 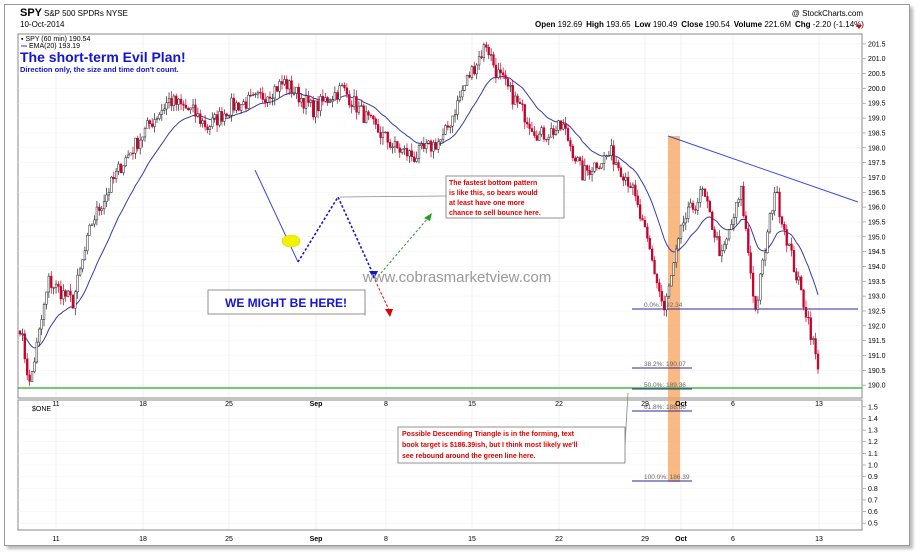 I want to click on legend-spy: SPY (60 min) 190.54, so click(x=57, y=39).